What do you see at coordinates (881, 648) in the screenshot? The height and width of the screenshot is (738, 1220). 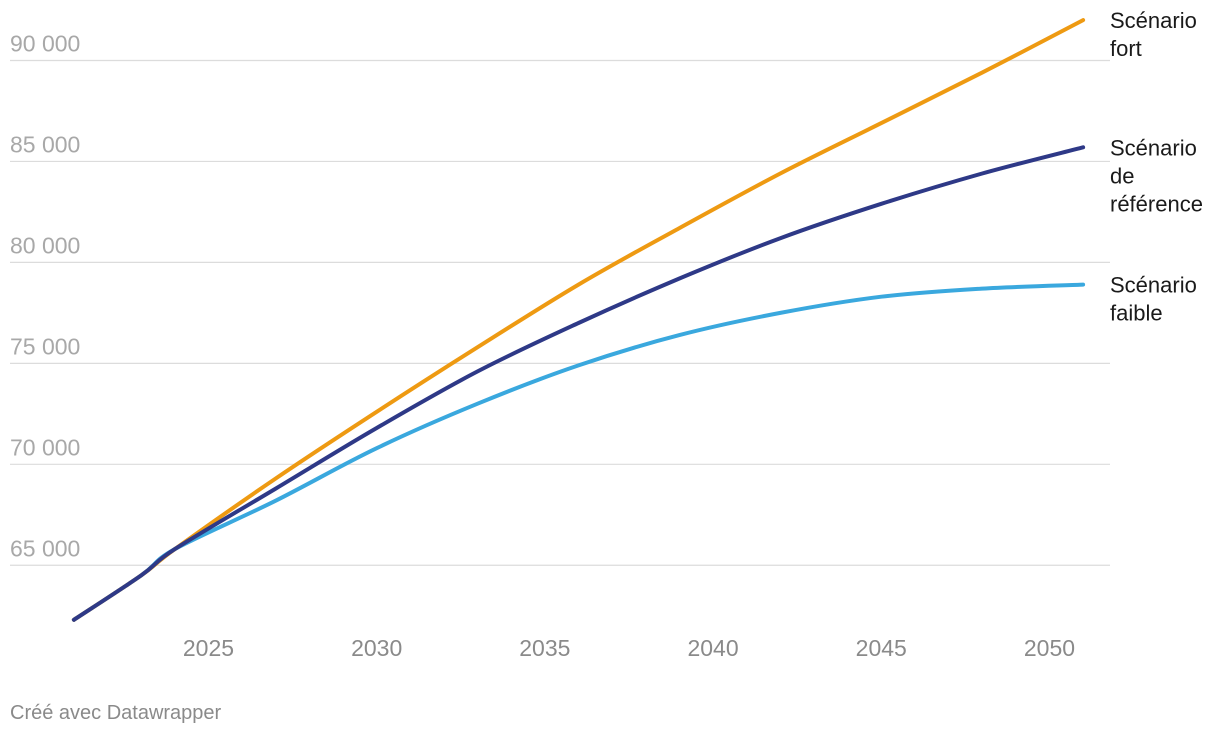 I see `x-tick-label: 2045` at bounding box center [881, 648].